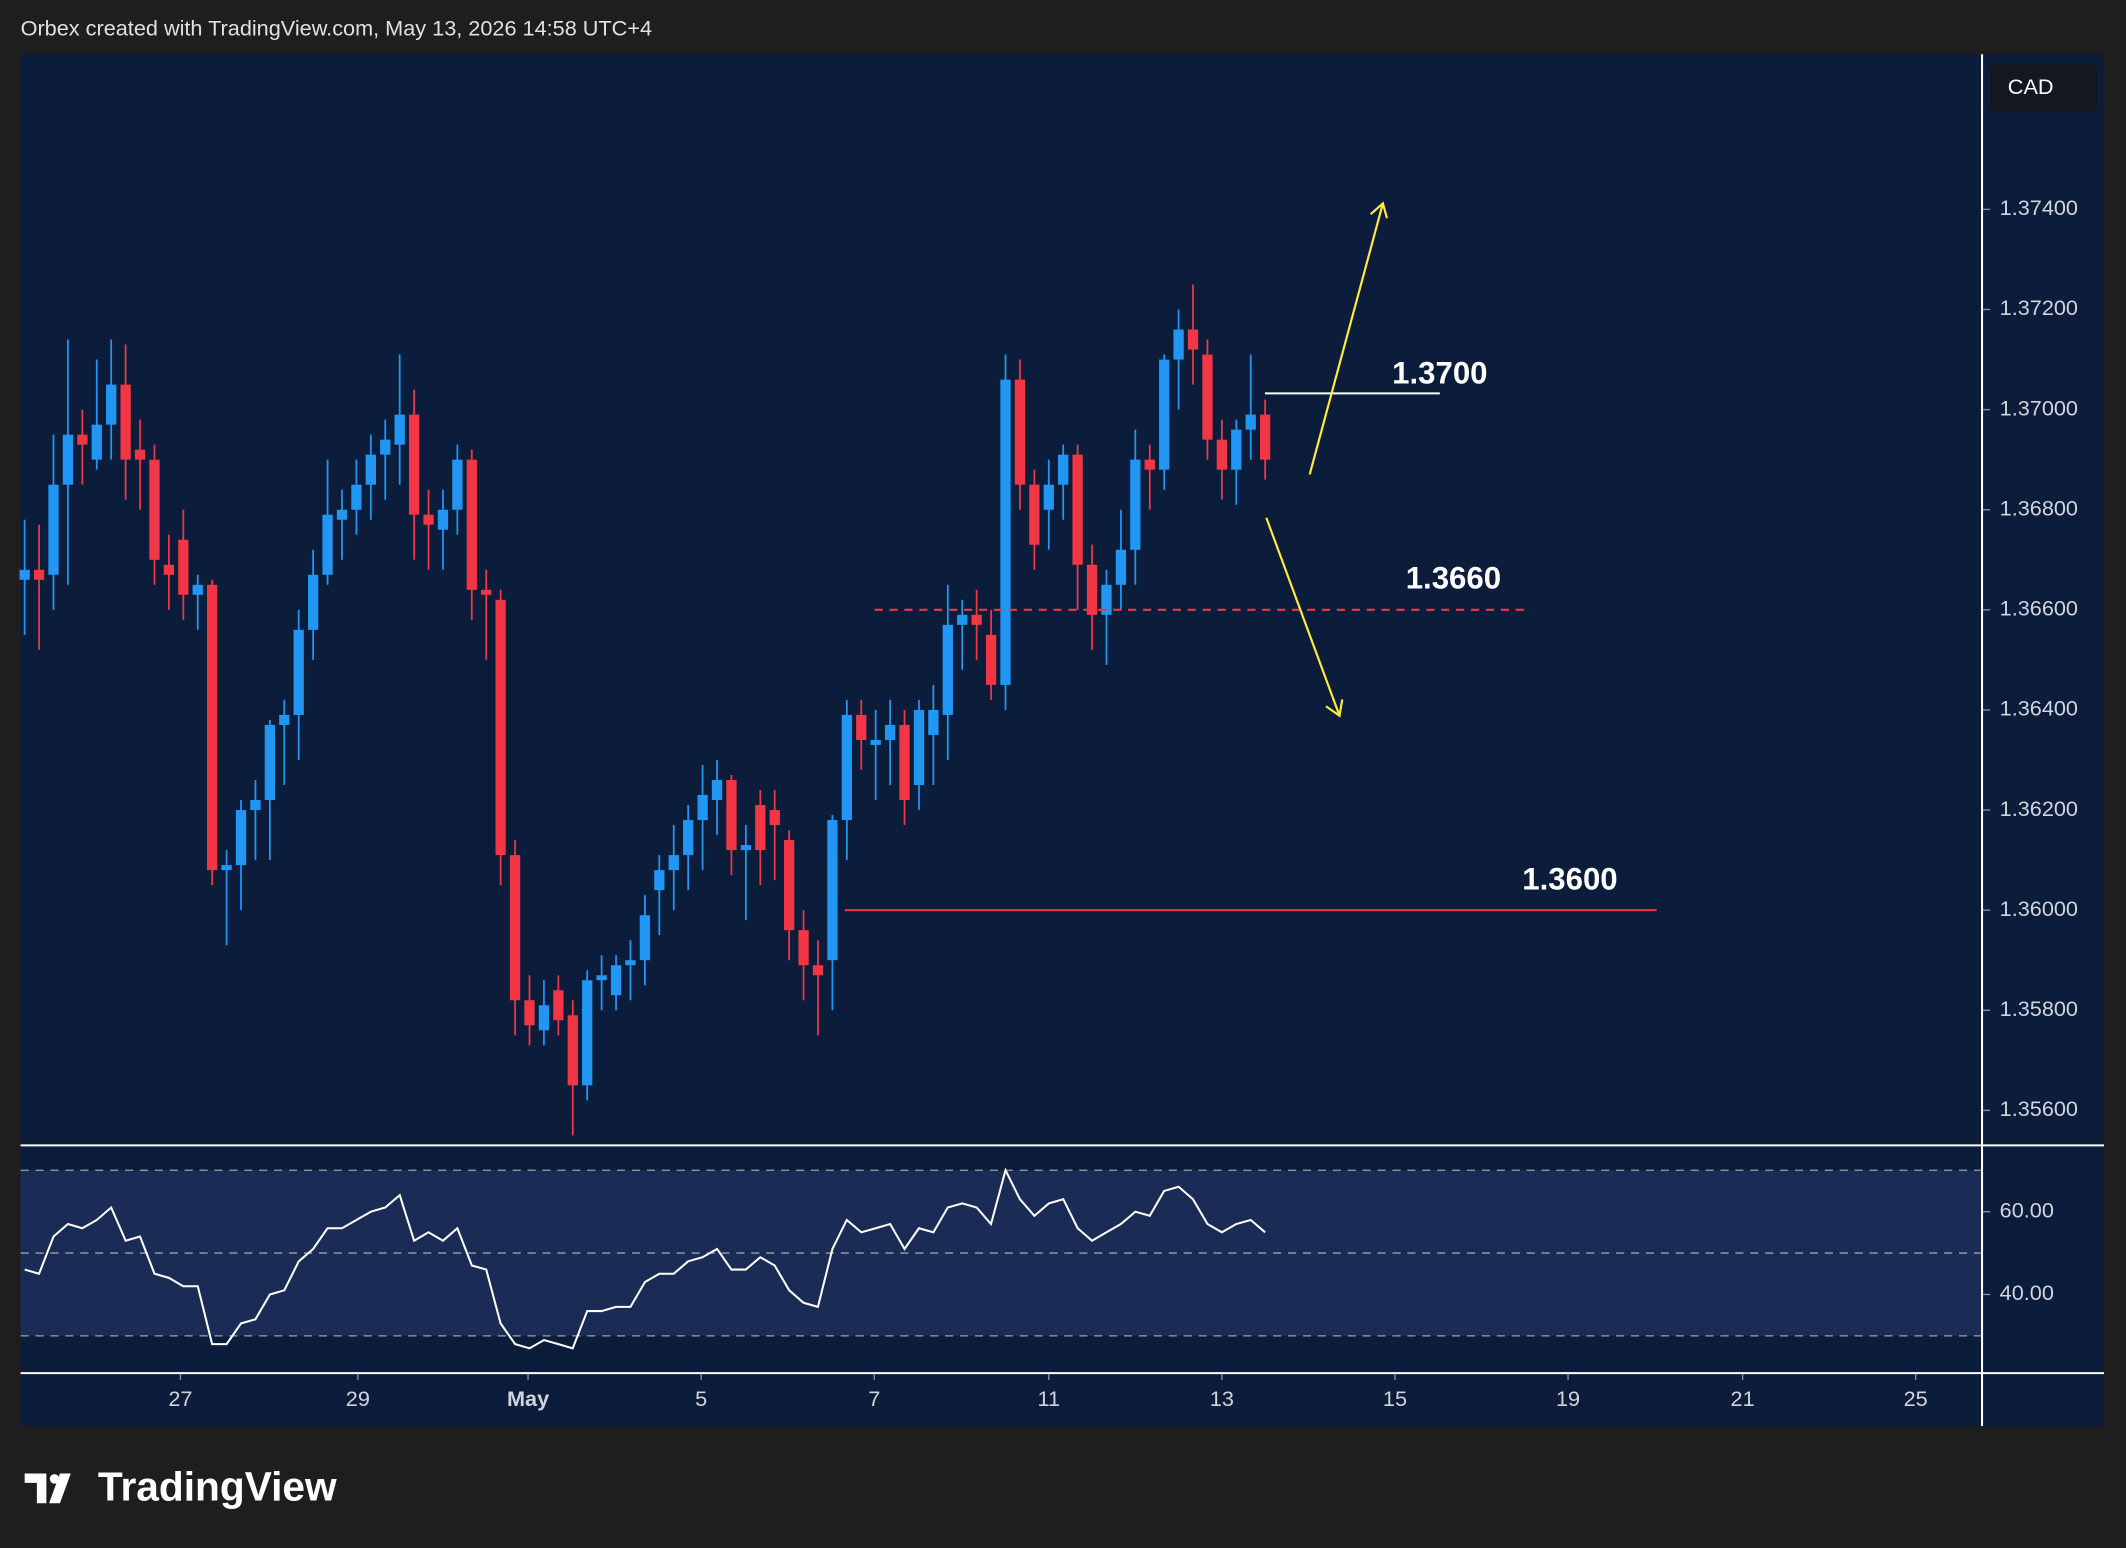  I want to click on x-tick-label: 29, so click(358, 1398).